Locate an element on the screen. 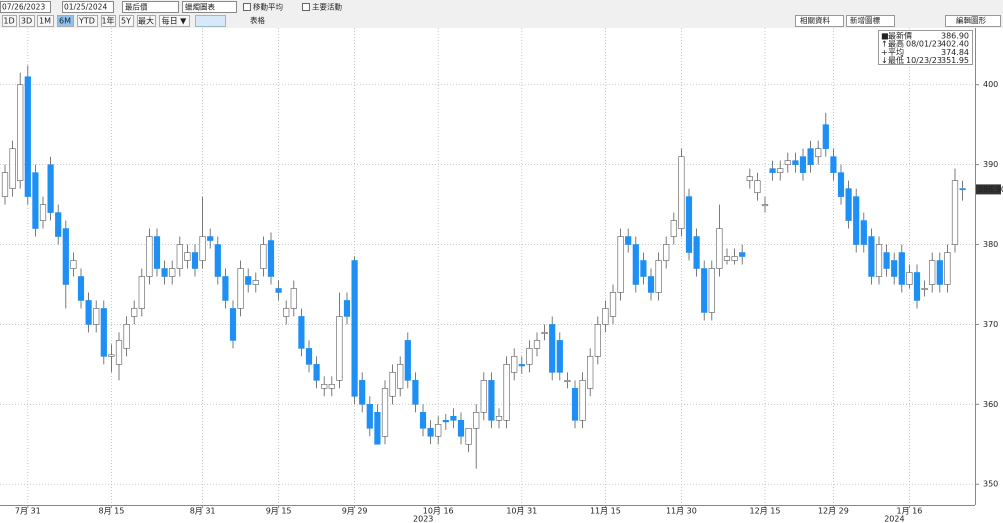 The image size is (1003, 523). period-label: 1D is located at coordinates (8, 21).